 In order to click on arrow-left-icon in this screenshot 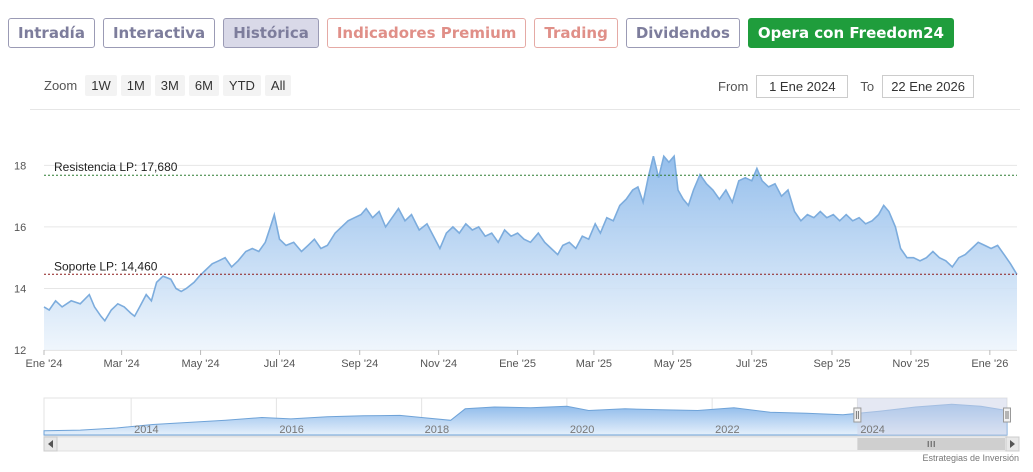, I will do `click(50, 444)`.